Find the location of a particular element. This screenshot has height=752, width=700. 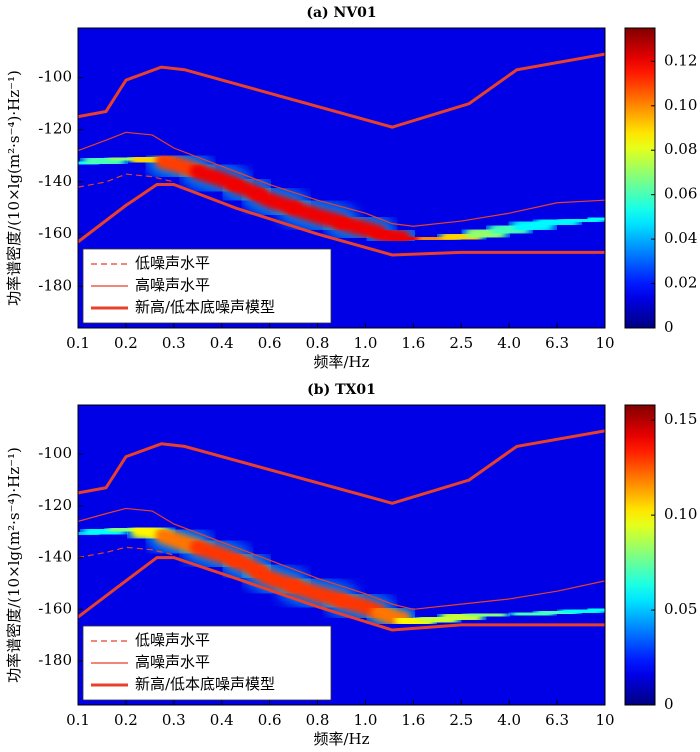

colorbar-tick-label: 0.08 is located at coordinates (680, 149).